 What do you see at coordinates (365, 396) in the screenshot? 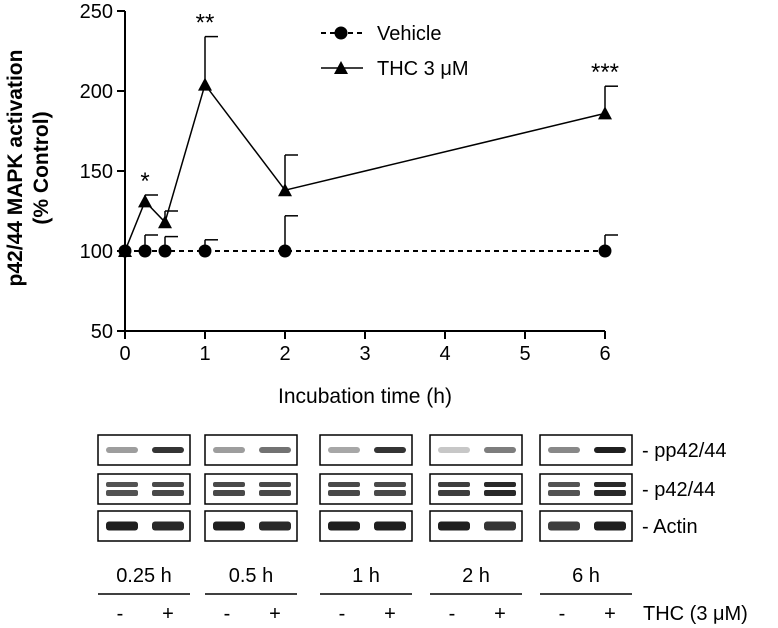
I see `x-axis-label: Incubation time (h)` at bounding box center [365, 396].